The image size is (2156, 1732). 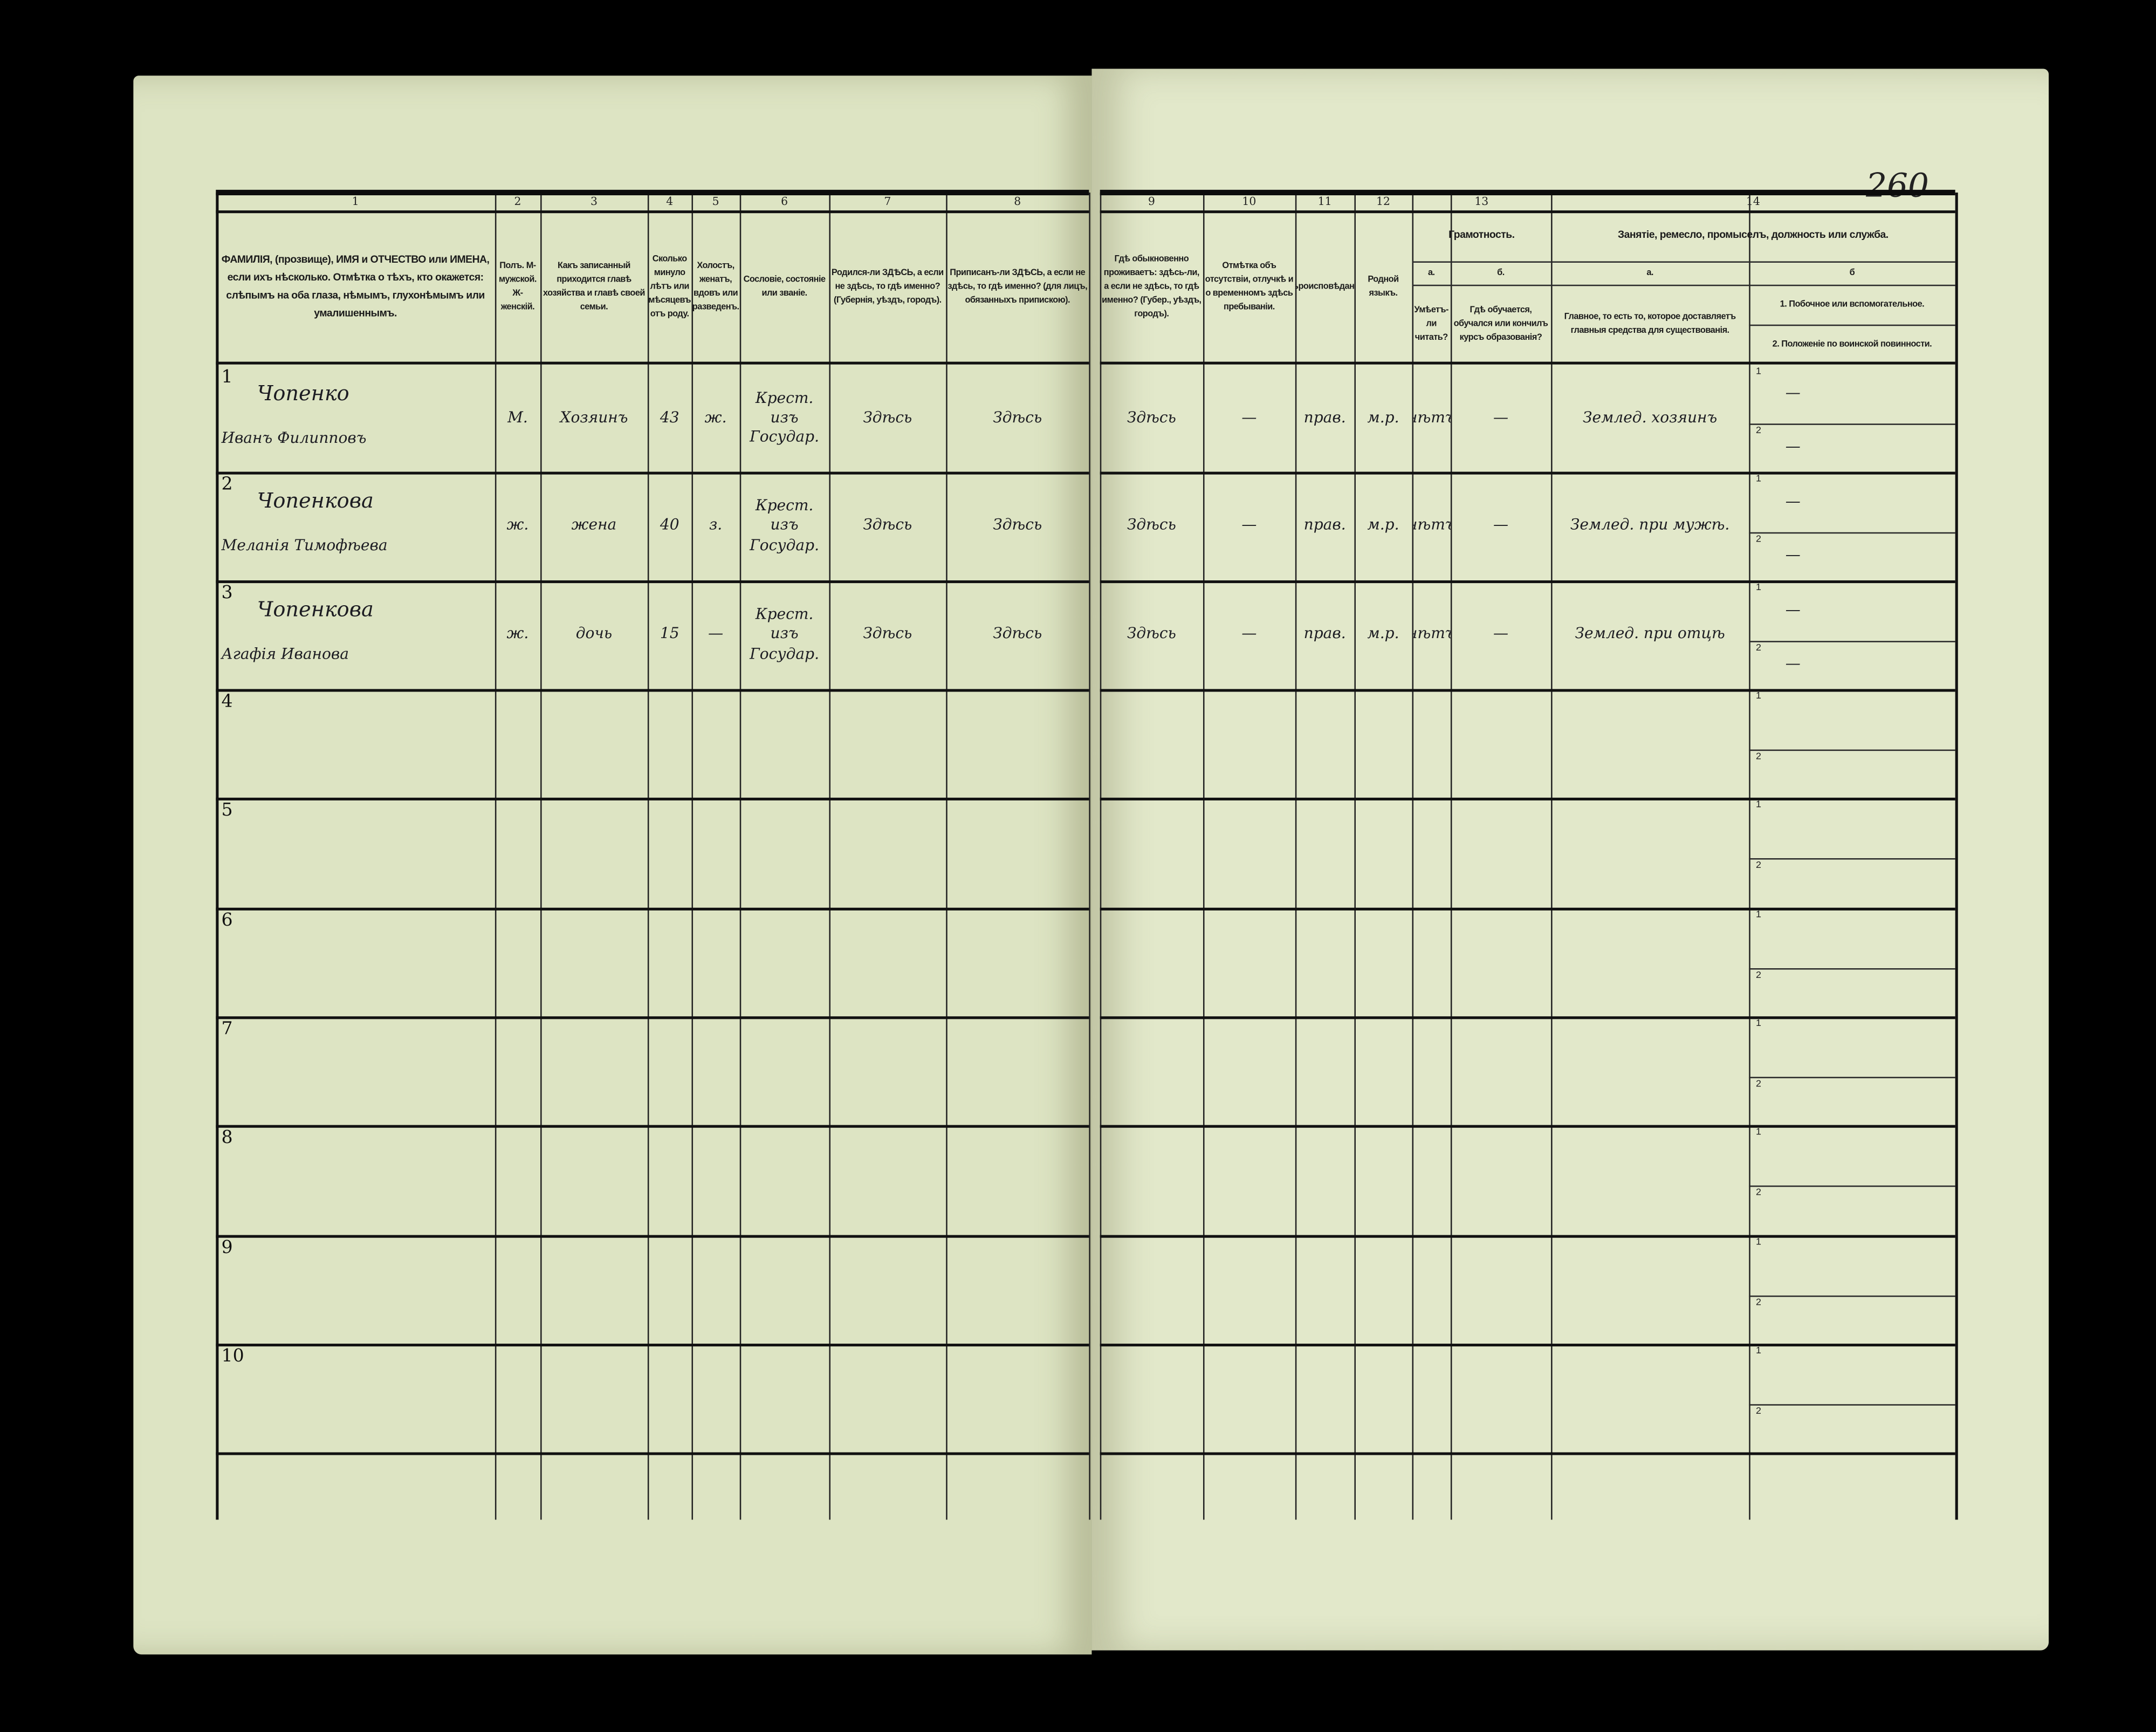 What do you see at coordinates (294, 438) in the screenshot?
I see `given-names: Иванъ Филипповъ` at bounding box center [294, 438].